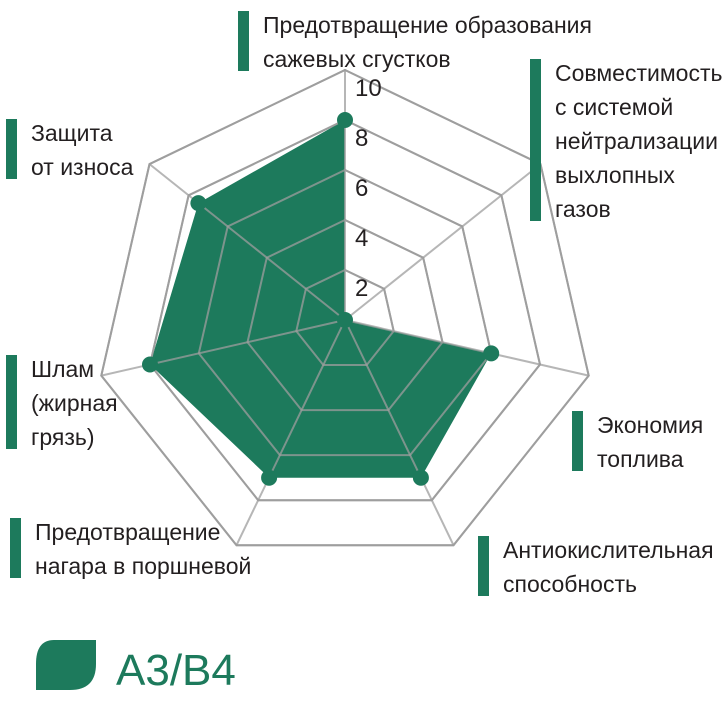  Describe the element at coordinates (615, 175) in the screenshot. I see `axis-label-line: выхлопных` at that location.